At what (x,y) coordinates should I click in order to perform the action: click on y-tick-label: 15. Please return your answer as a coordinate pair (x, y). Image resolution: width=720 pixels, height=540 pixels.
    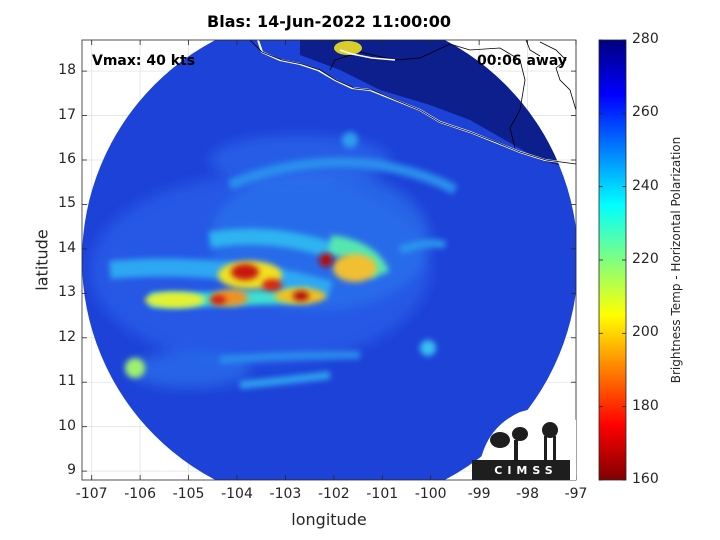
    Looking at the image, I should click on (67, 203).